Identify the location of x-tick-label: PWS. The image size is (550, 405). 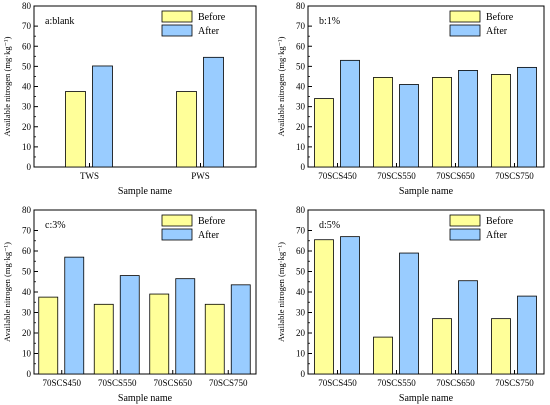
(200, 176).